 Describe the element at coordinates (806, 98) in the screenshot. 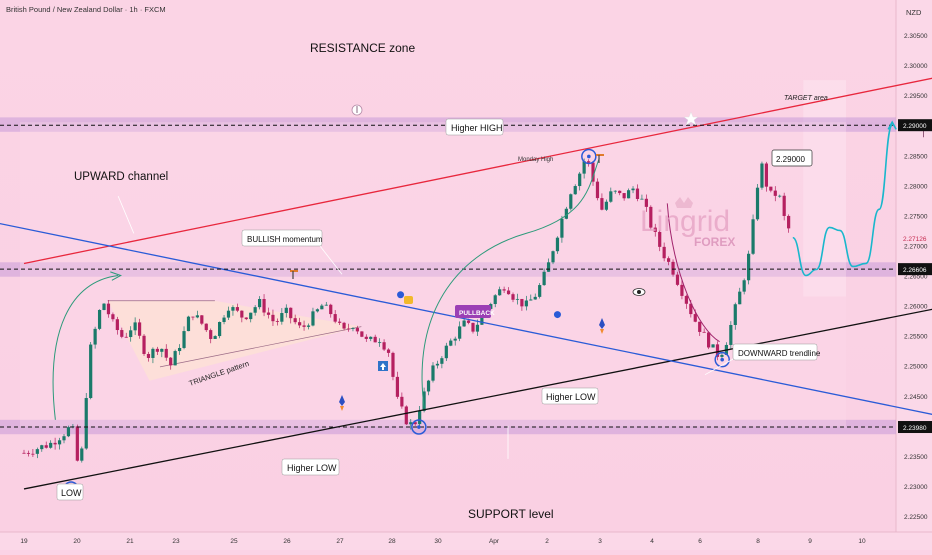

I see `target-area-label: TARGET area` at that location.